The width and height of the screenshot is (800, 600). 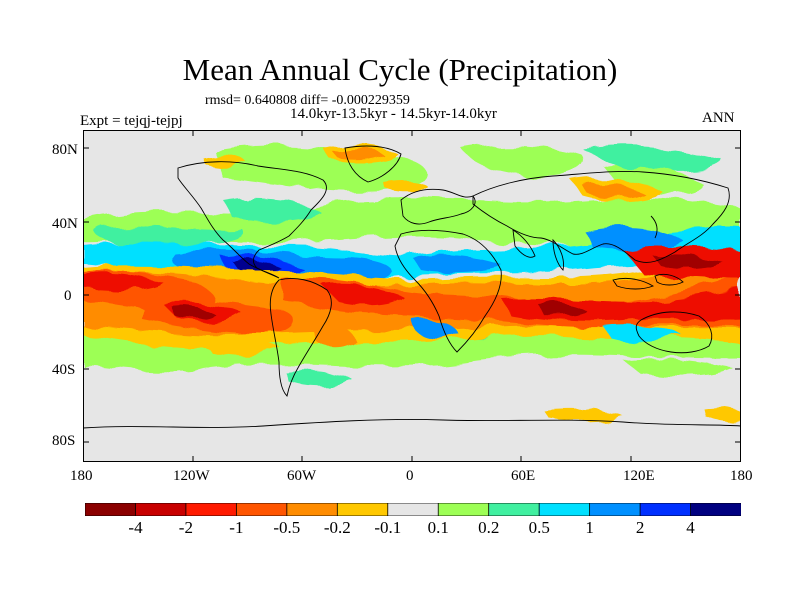 What do you see at coordinates (191, 476) in the screenshot?
I see `x-tick-label: 120W` at bounding box center [191, 476].